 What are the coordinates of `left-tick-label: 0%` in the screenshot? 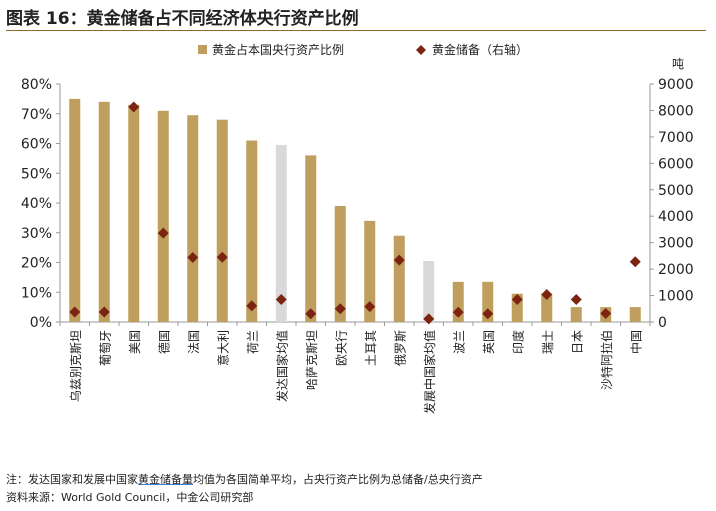 It's located at (41, 323).